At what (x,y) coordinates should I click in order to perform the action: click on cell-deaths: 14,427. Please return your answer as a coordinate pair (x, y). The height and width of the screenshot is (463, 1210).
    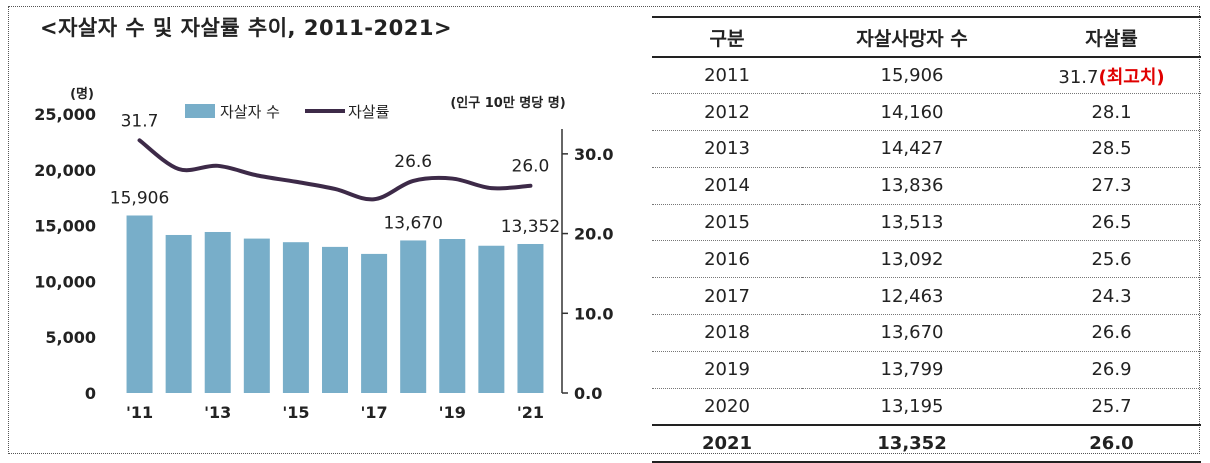
    Looking at the image, I should click on (912, 149).